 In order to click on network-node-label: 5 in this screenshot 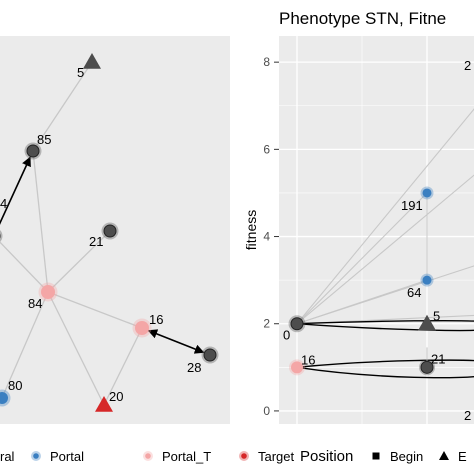, I will do `click(80, 72)`.